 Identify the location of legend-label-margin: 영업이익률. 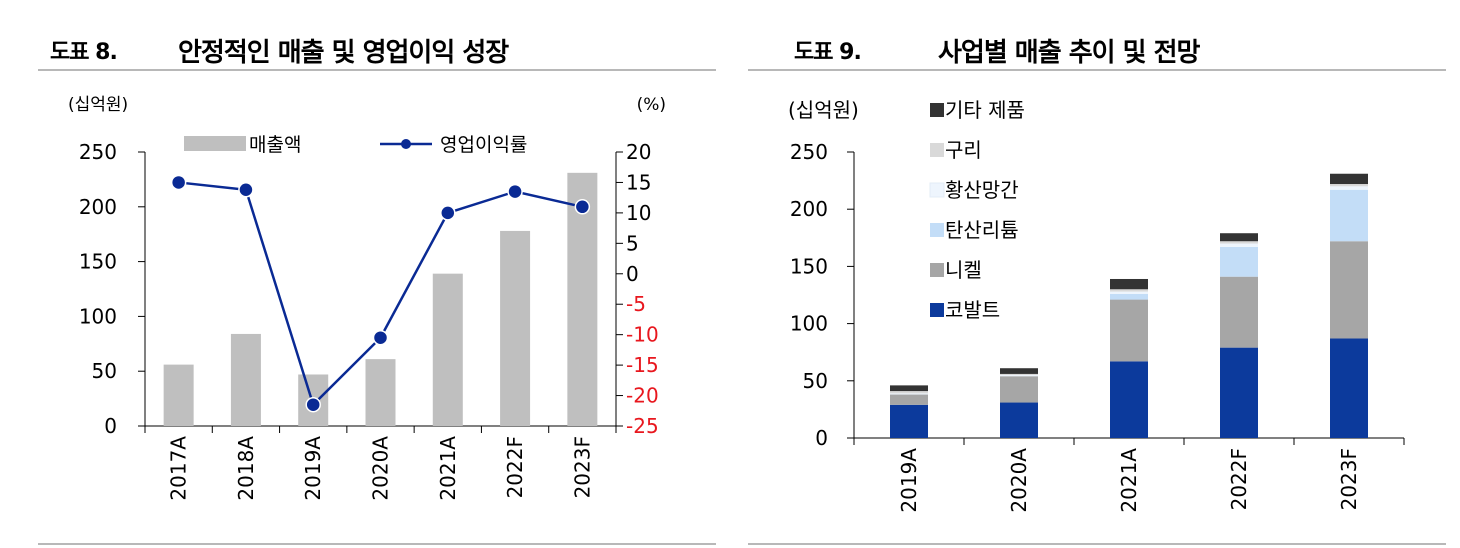
(483, 145).